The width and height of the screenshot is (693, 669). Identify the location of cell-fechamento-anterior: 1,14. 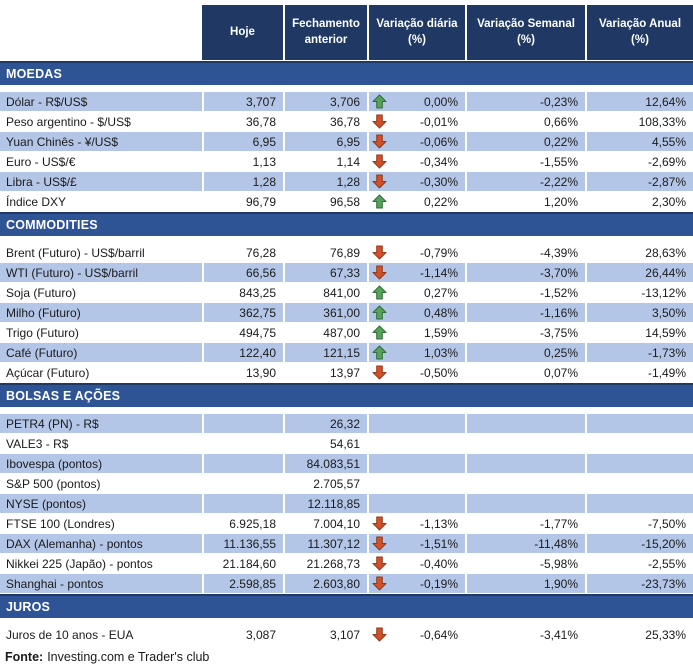
(325, 161).